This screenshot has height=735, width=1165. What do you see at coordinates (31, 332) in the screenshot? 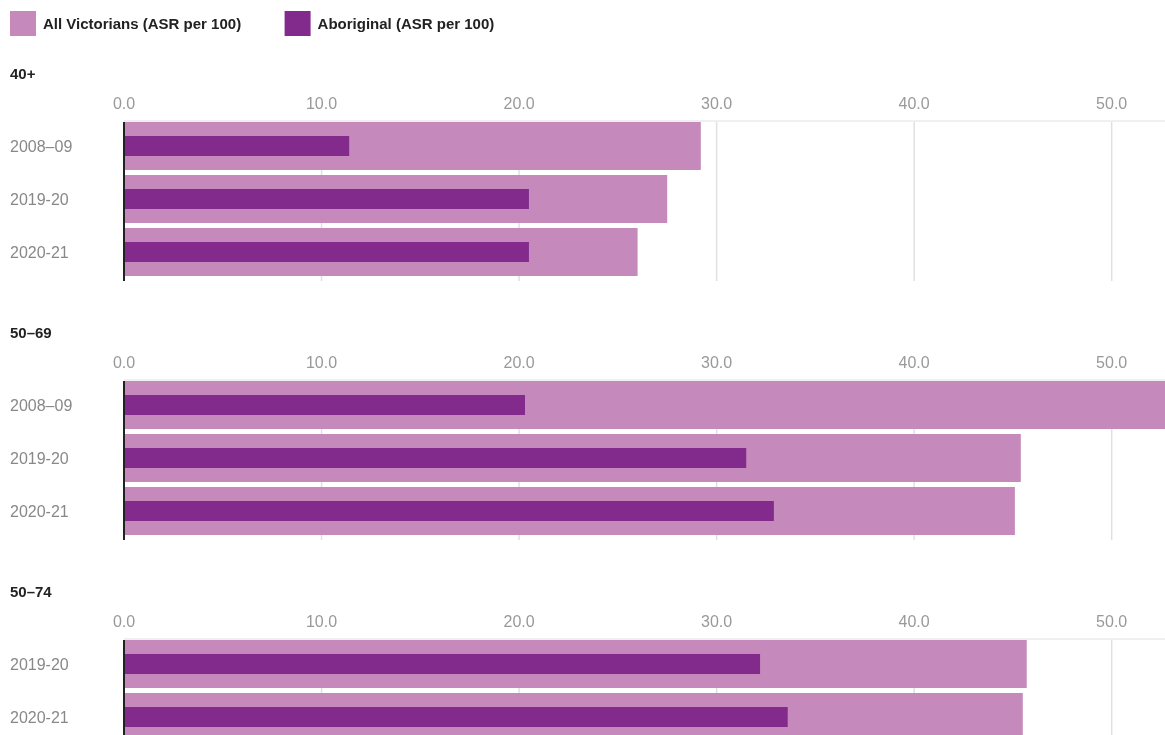
I see `chart-title: 50–69` at bounding box center [31, 332].